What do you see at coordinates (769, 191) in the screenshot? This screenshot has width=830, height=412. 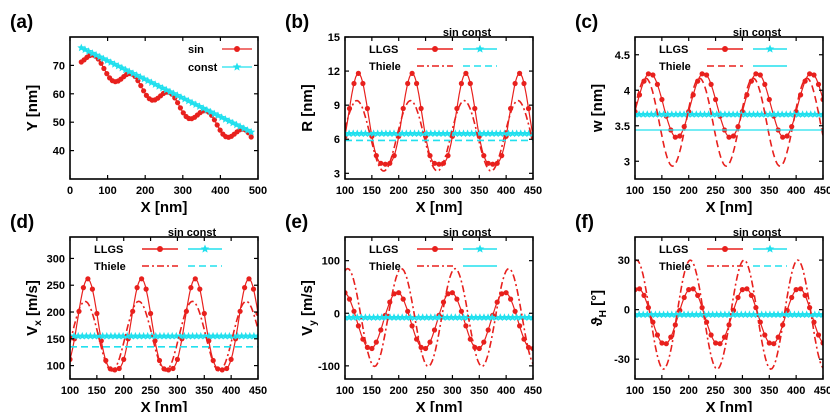 I see `x-tick-label: 350` at bounding box center [769, 191].